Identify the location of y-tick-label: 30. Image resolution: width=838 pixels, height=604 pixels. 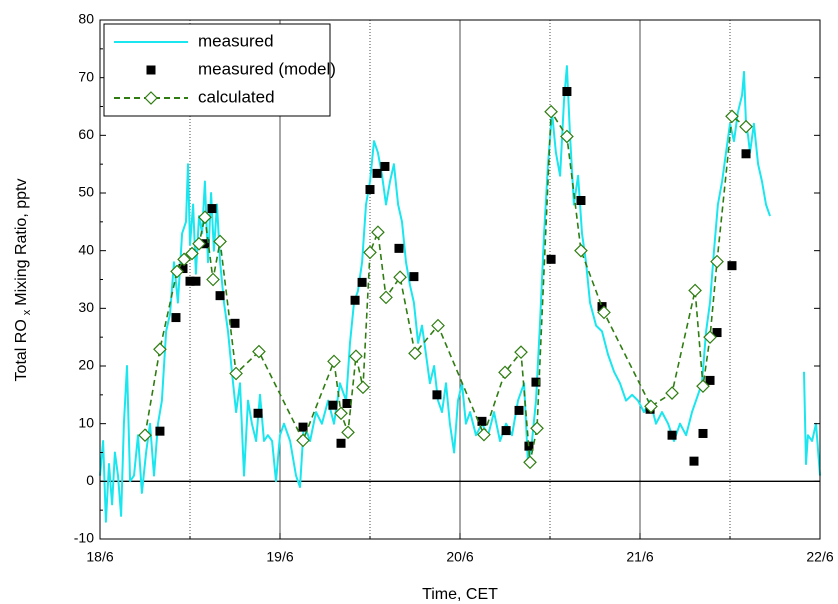
(86, 307).